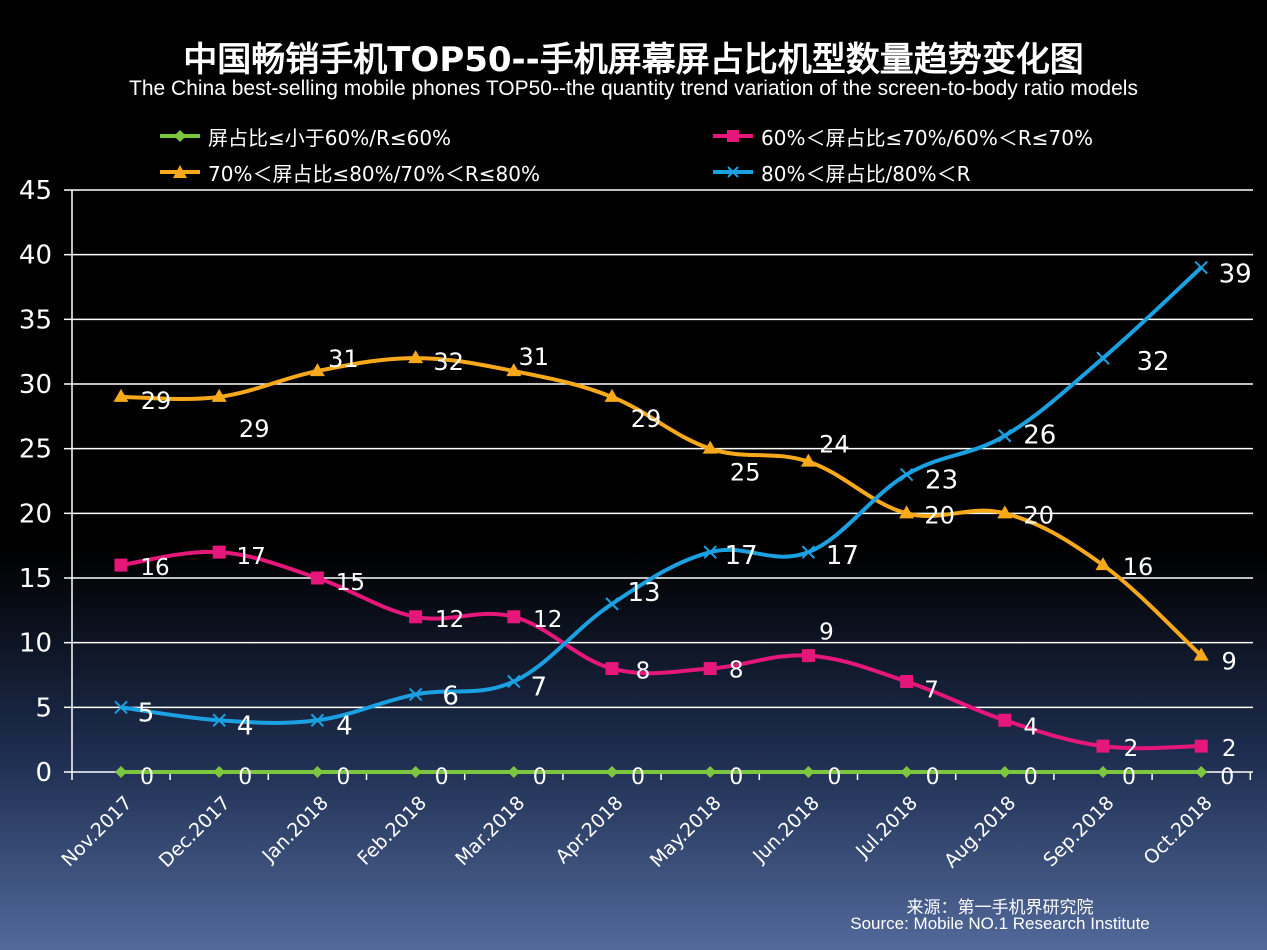 The height and width of the screenshot is (950, 1267). What do you see at coordinates (866, 173) in the screenshot?
I see `legend-label-above-80: 80%＜屏占比/80%＜R` at bounding box center [866, 173].